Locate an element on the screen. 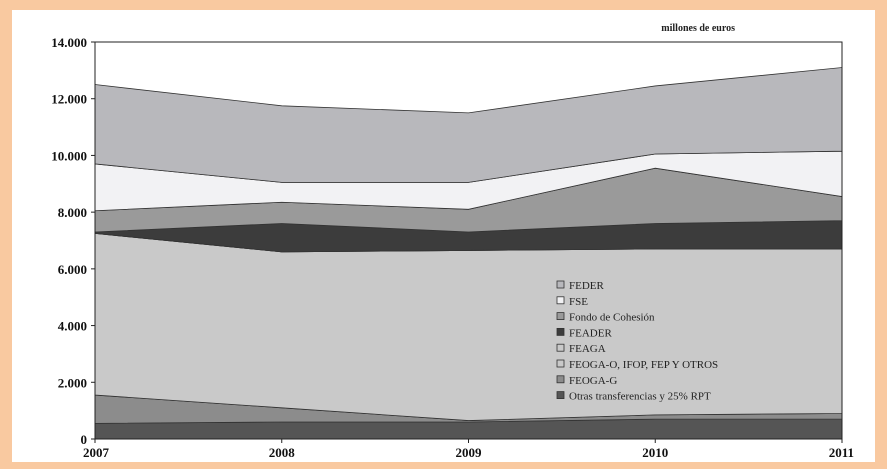  legend-label: Fondo de Cohesión is located at coordinates (612, 318).